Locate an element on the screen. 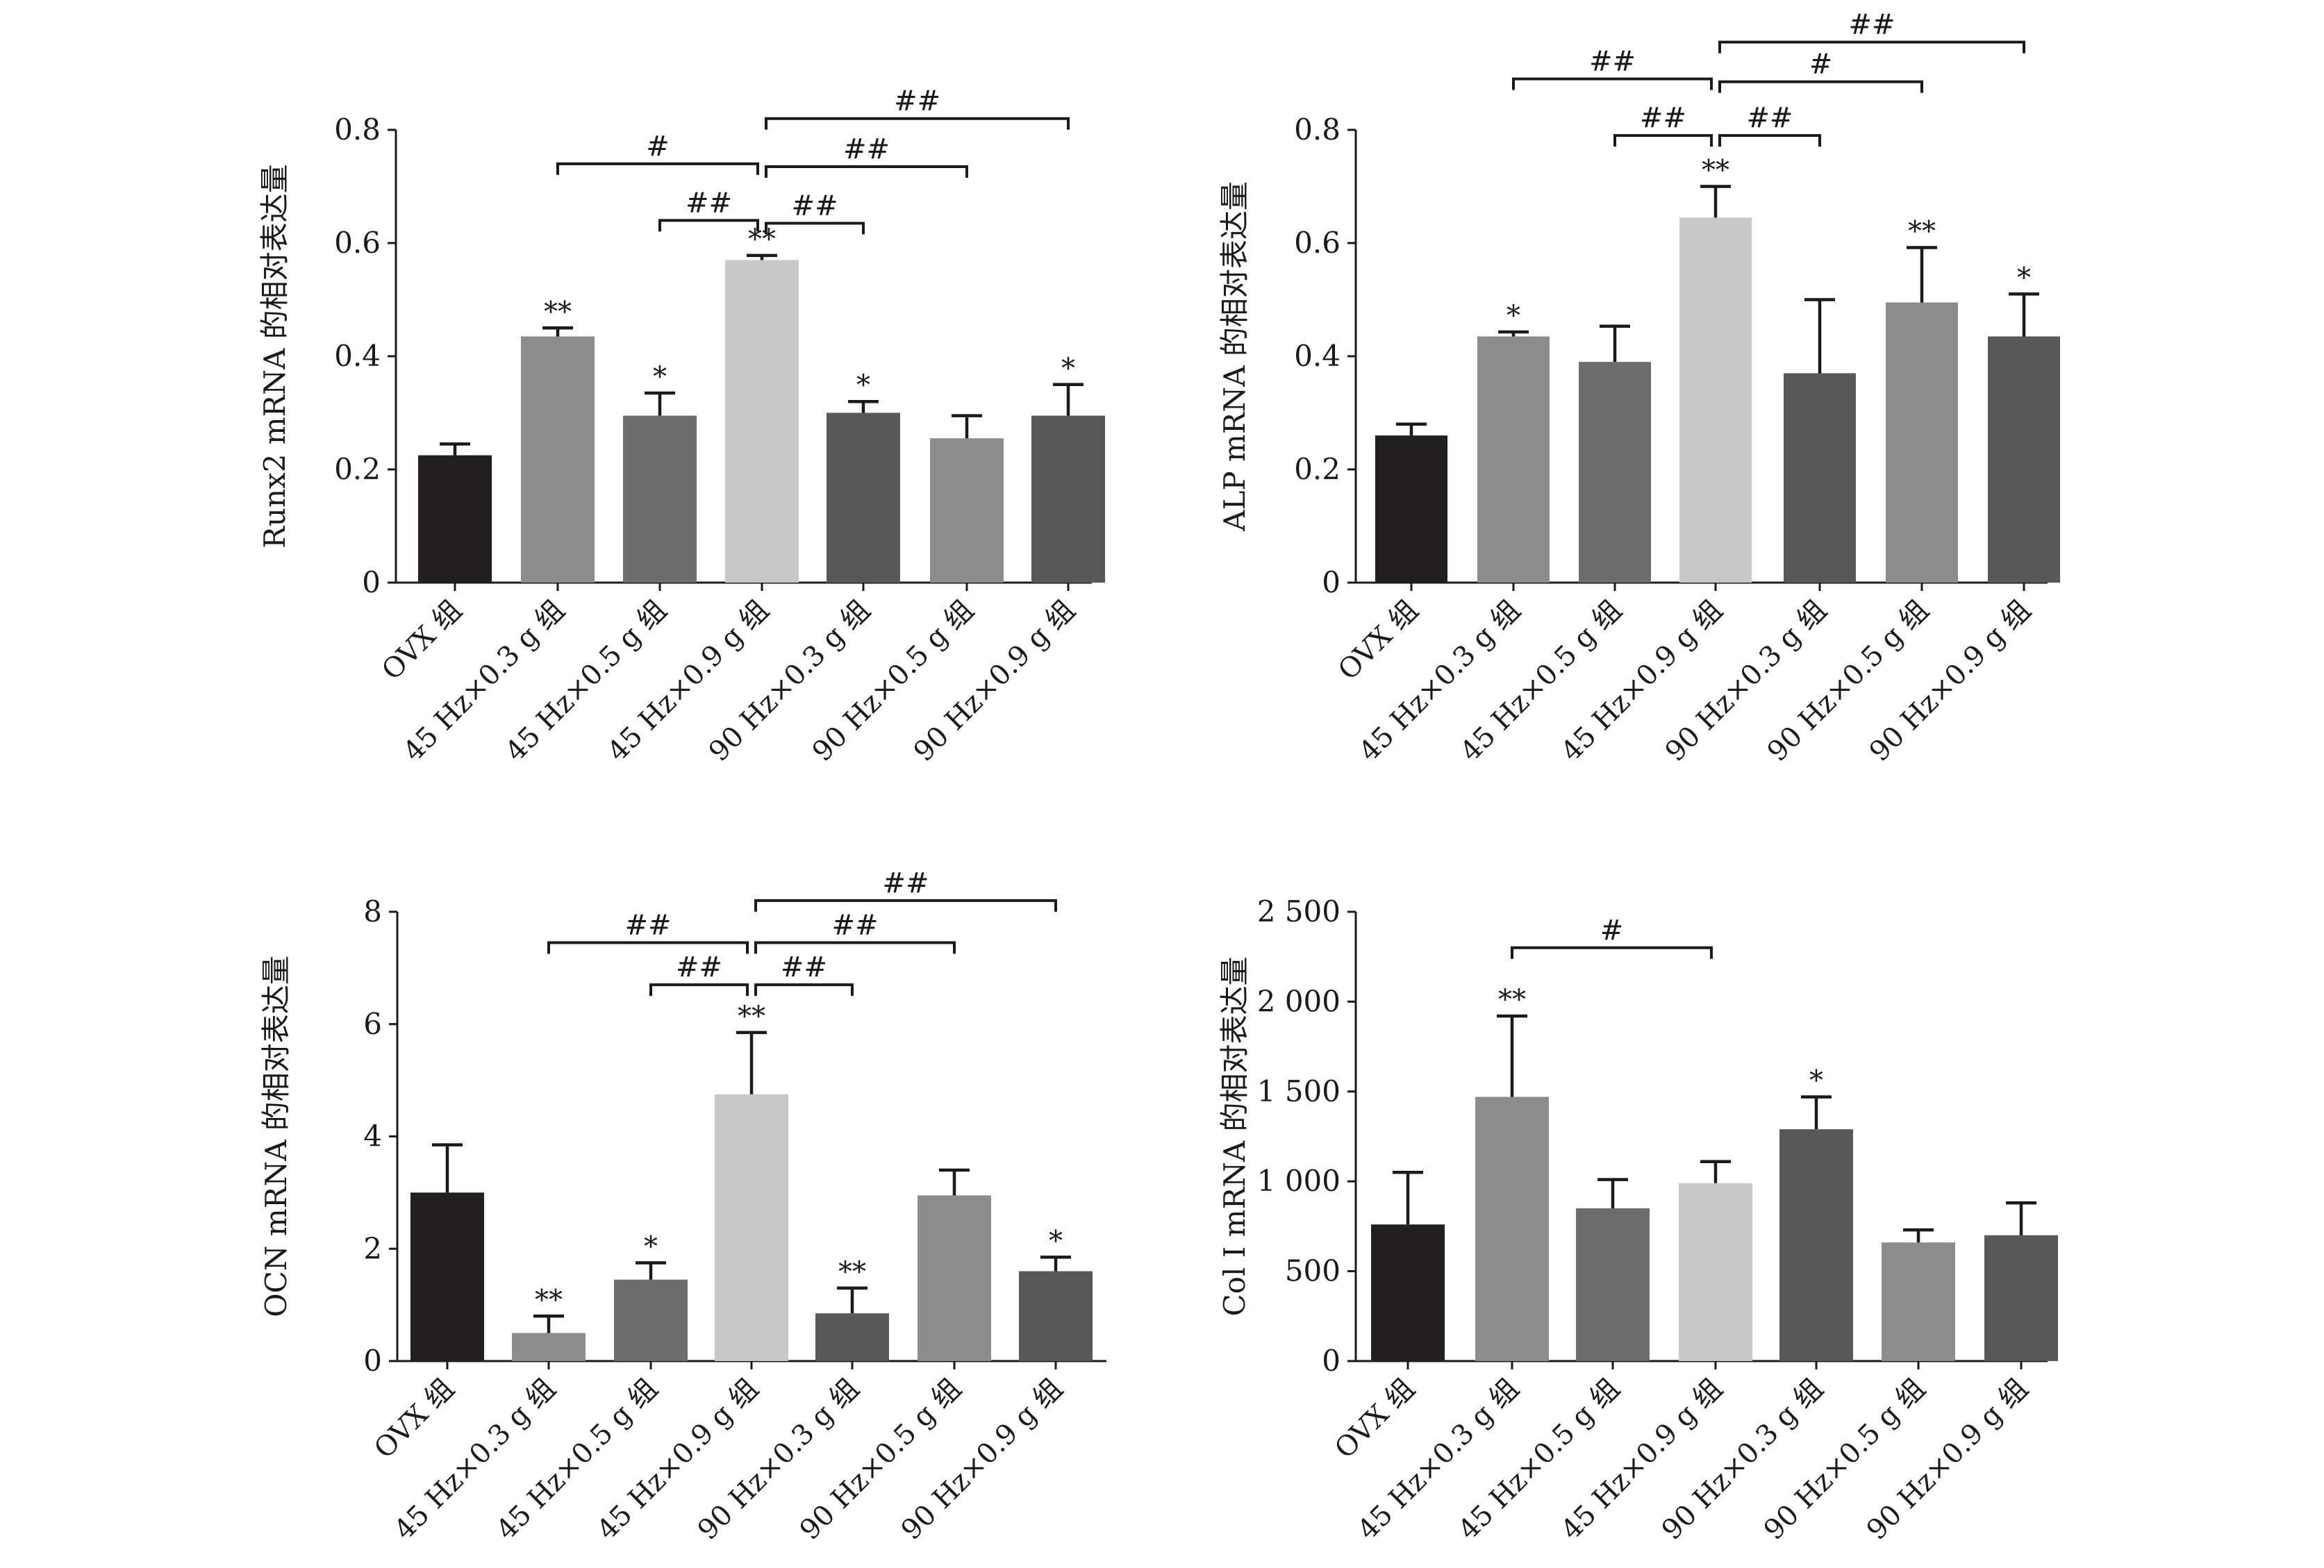  y-tick-label: 2 500 is located at coordinates (1299, 911).